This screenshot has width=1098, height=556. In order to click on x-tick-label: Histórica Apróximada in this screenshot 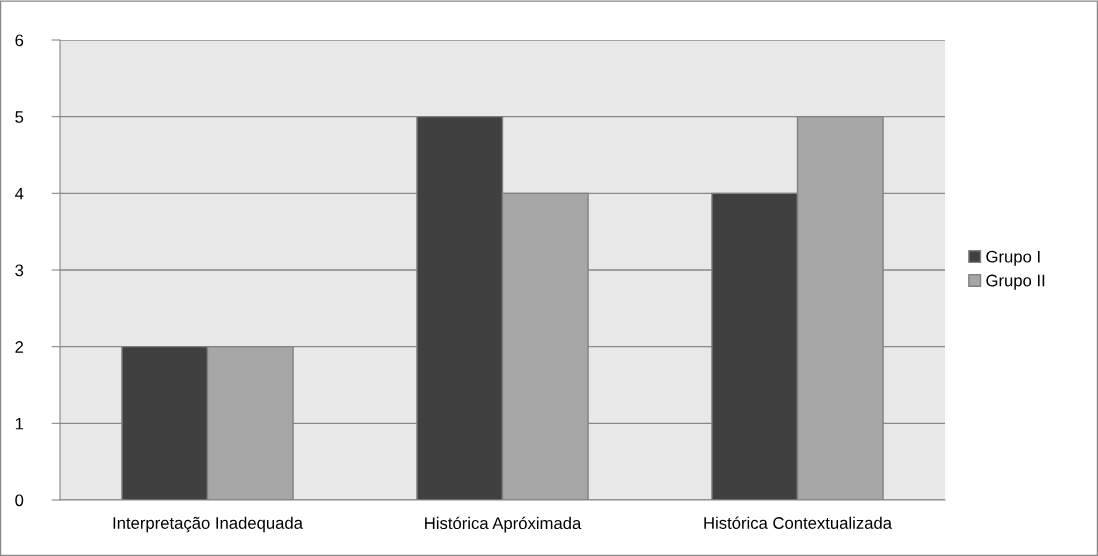, I will do `click(503, 524)`.